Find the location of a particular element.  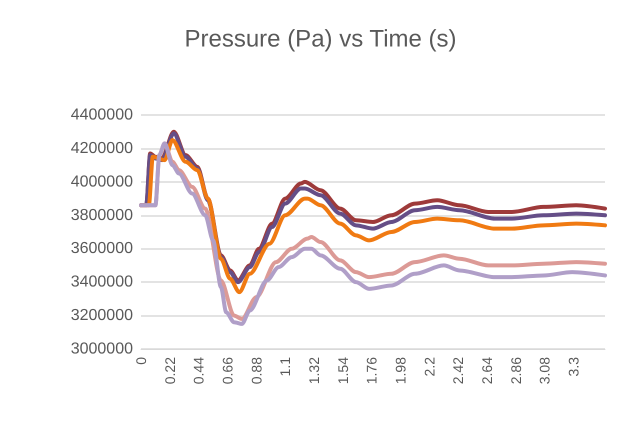

x-tick-label: 1.76 is located at coordinates (372, 370).